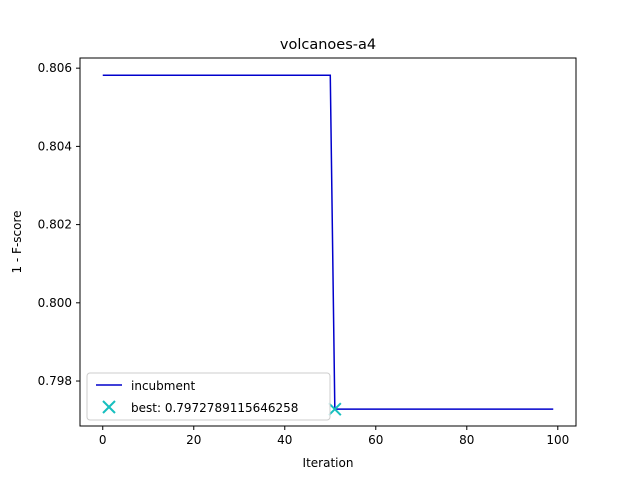 The height and width of the screenshot is (480, 640). I want to click on y-tick-label: 0.806, so click(55, 68).